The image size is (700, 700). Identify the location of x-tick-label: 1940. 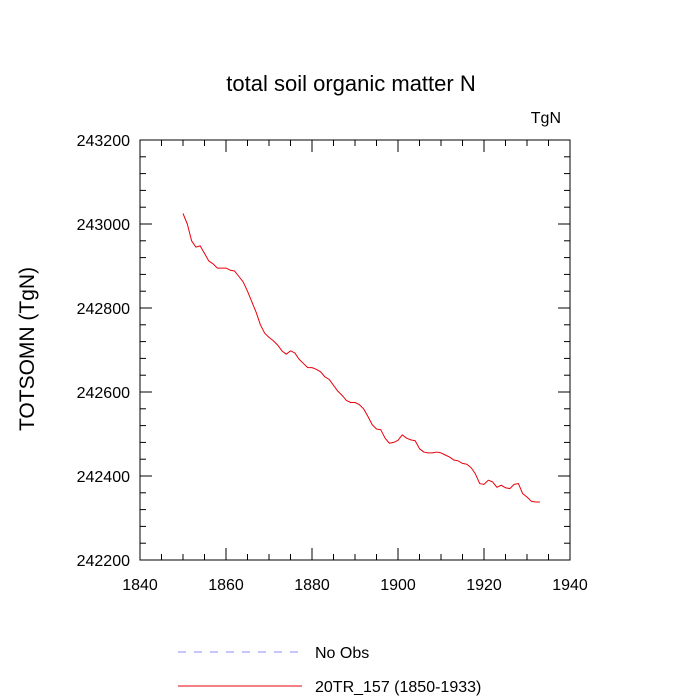
(570, 585).